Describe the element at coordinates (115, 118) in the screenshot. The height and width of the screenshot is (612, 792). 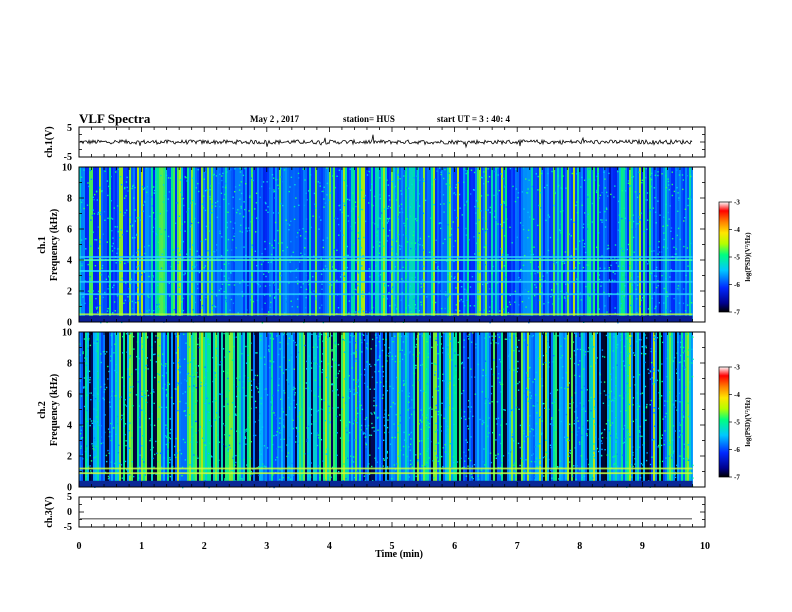
I see `figure-title: VLF Spectra` at that location.